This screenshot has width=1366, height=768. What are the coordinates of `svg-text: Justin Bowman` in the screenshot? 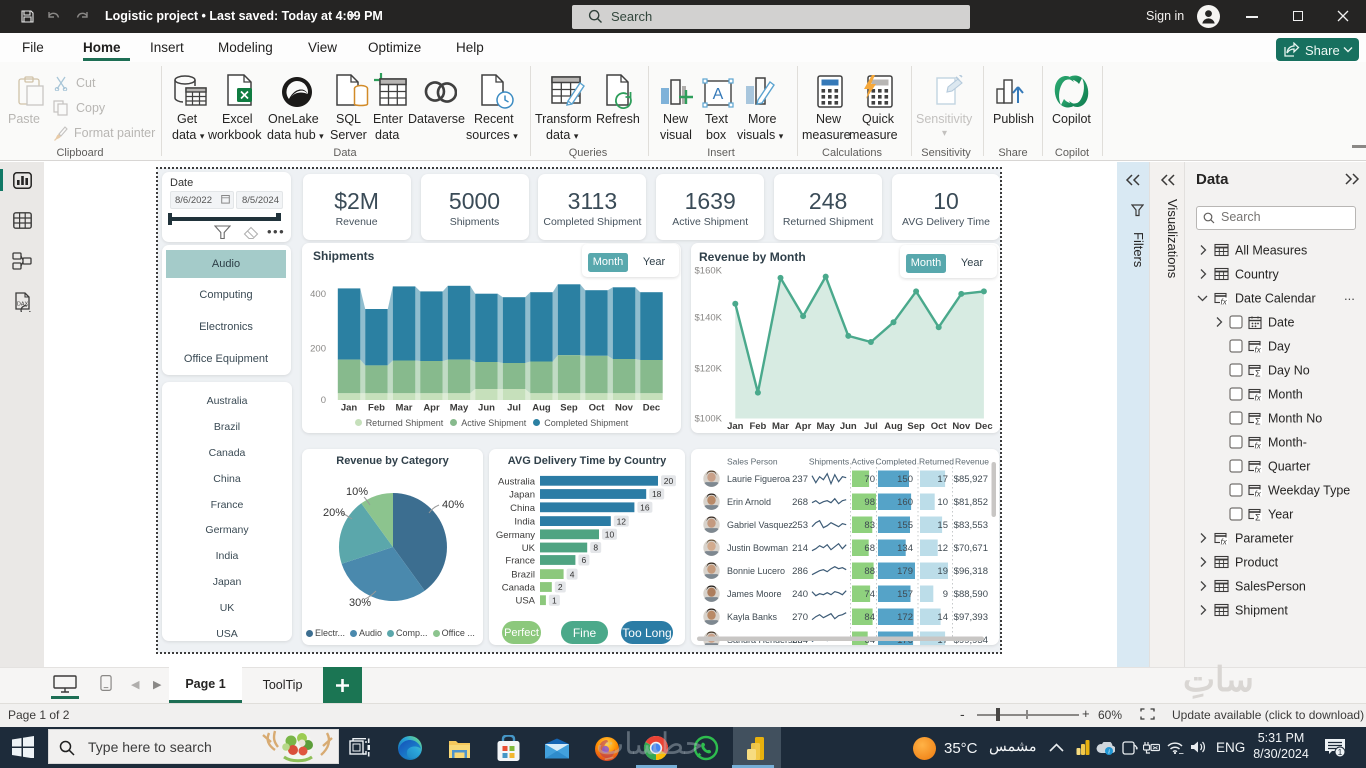 It's located at (757, 548).